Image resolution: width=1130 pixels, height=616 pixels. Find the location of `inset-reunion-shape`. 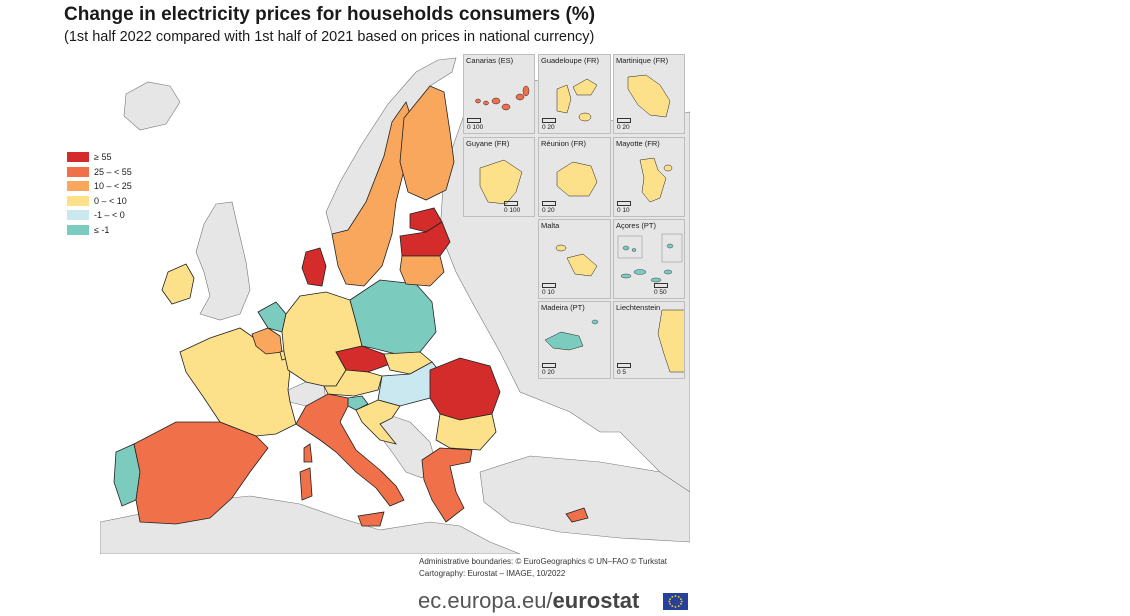

inset-reunion-shape is located at coordinates (577, 179).